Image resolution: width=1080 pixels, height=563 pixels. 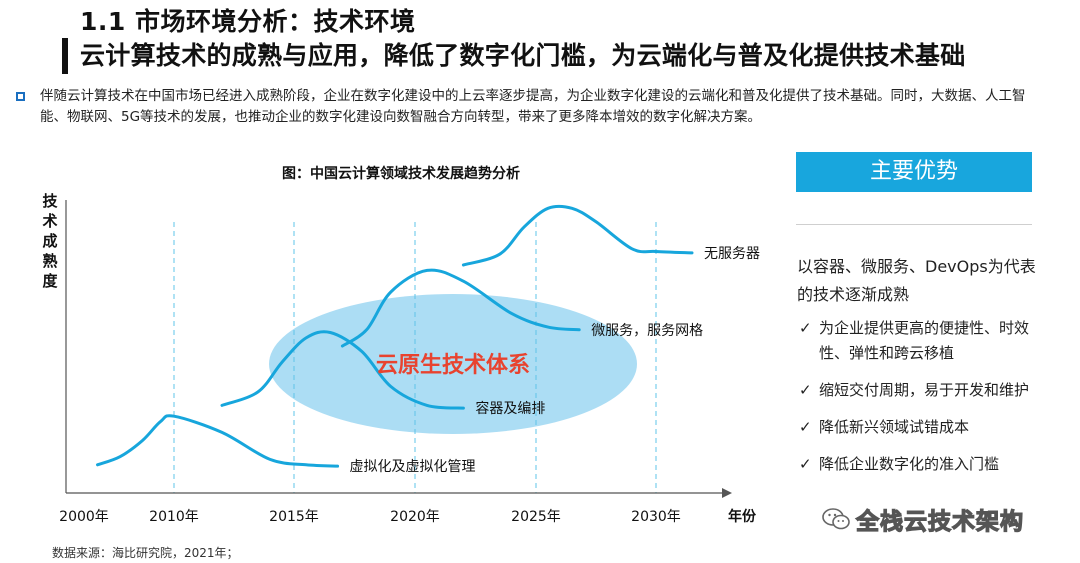 What do you see at coordinates (294, 517) in the screenshot?
I see `x-tick-label: 2015年` at bounding box center [294, 517].